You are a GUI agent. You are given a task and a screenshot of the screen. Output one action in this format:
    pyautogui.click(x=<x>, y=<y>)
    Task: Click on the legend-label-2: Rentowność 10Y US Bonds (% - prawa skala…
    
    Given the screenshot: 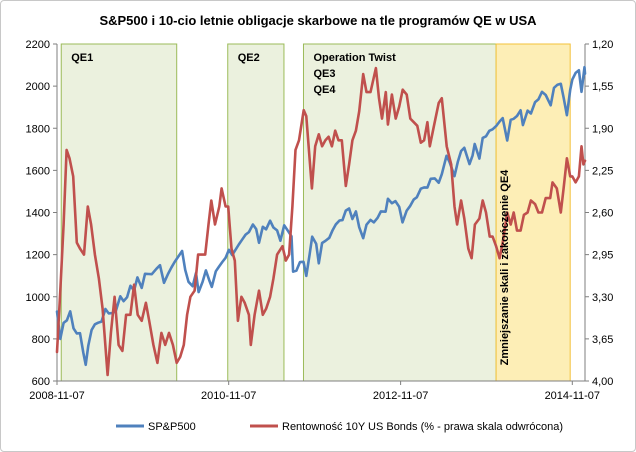 What is the action you would take?
    pyautogui.click(x=422, y=427)
    